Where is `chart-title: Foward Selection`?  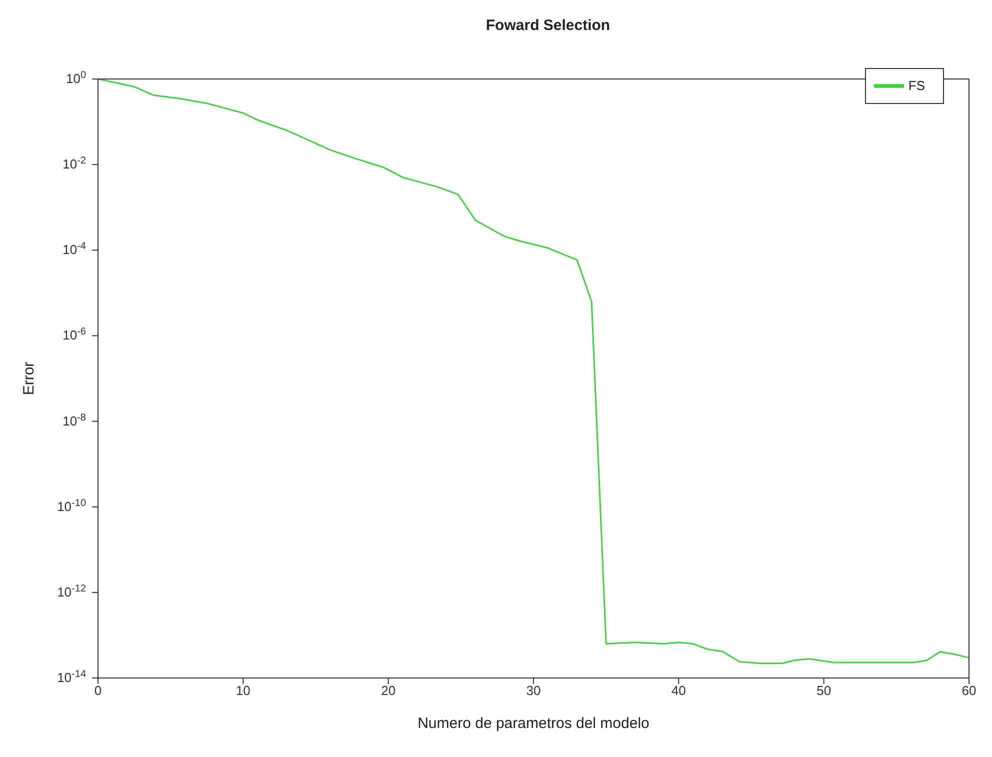 chart-title: Foward Selection is located at coordinates (548, 25).